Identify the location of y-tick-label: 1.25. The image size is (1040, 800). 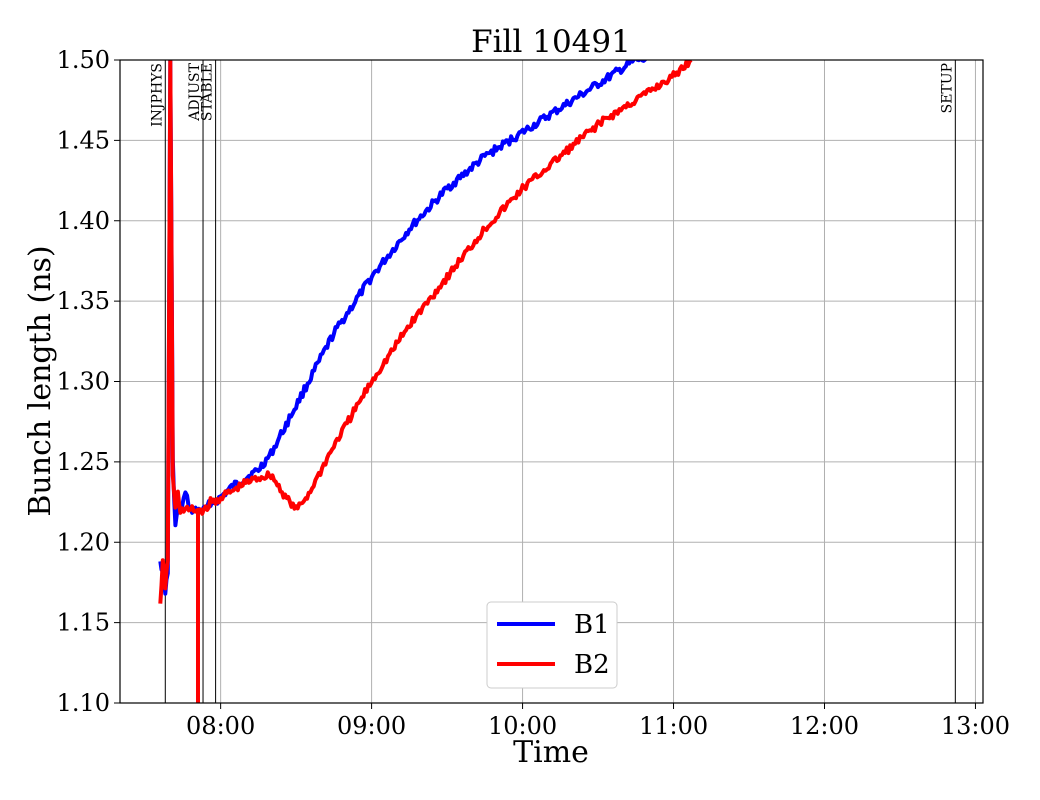
(83, 462).